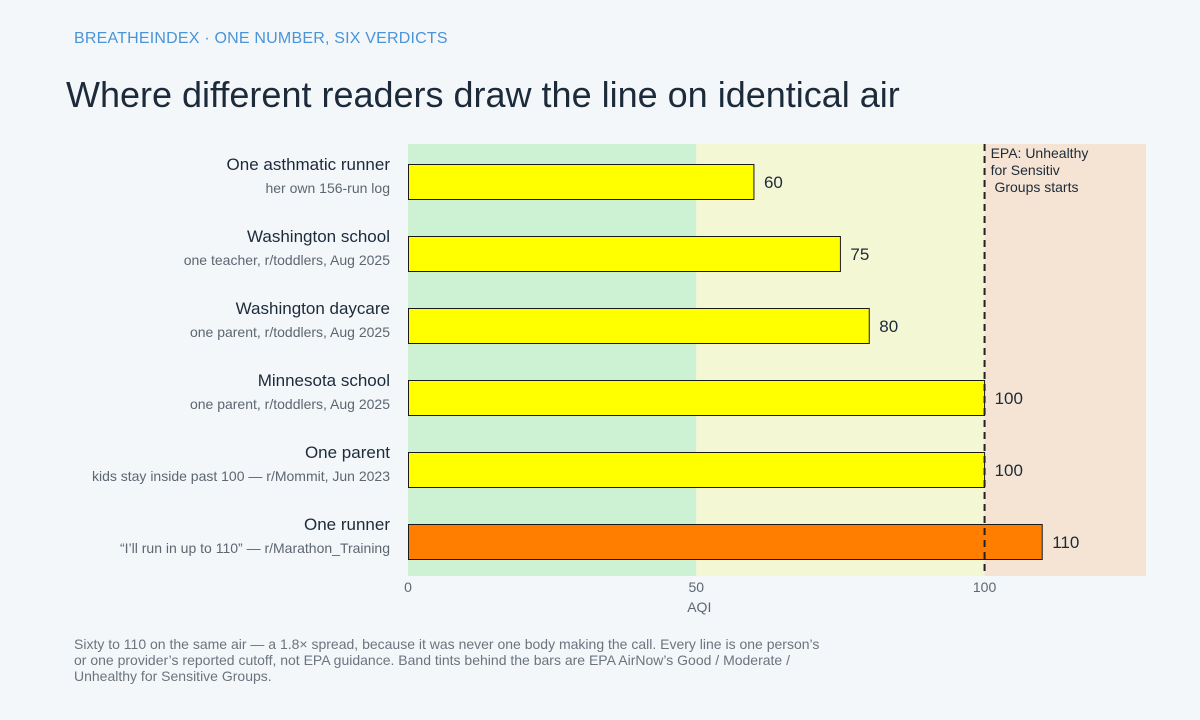  What do you see at coordinates (408, 587) in the screenshot?
I see `x-tick-label-0: 0` at bounding box center [408, 587].